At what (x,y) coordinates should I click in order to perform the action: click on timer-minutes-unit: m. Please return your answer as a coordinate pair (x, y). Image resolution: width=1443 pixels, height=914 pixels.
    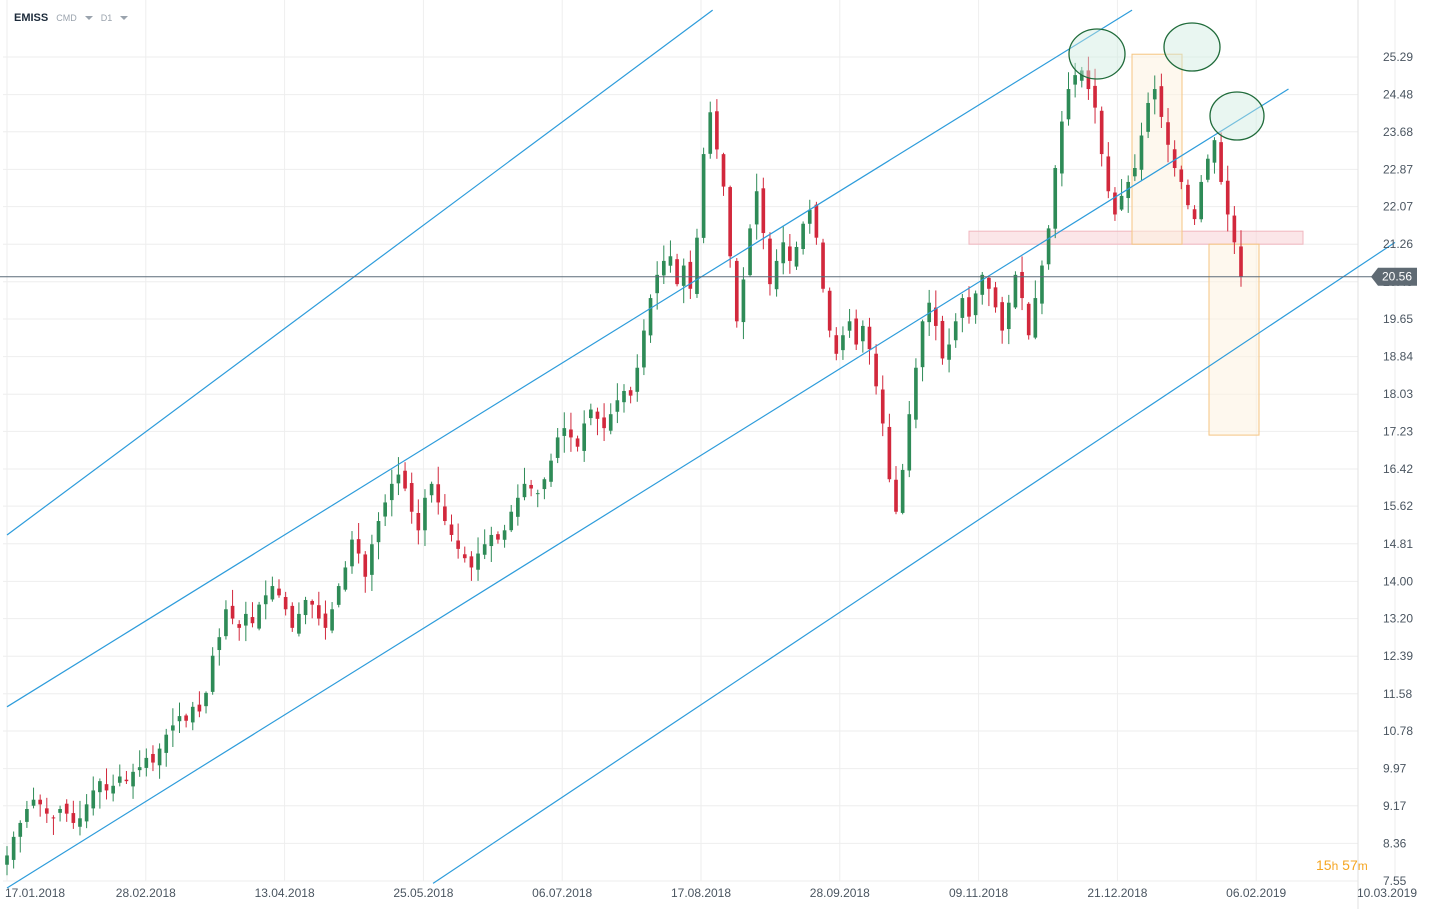
    Looking at the image, I should click on (1362, 866).